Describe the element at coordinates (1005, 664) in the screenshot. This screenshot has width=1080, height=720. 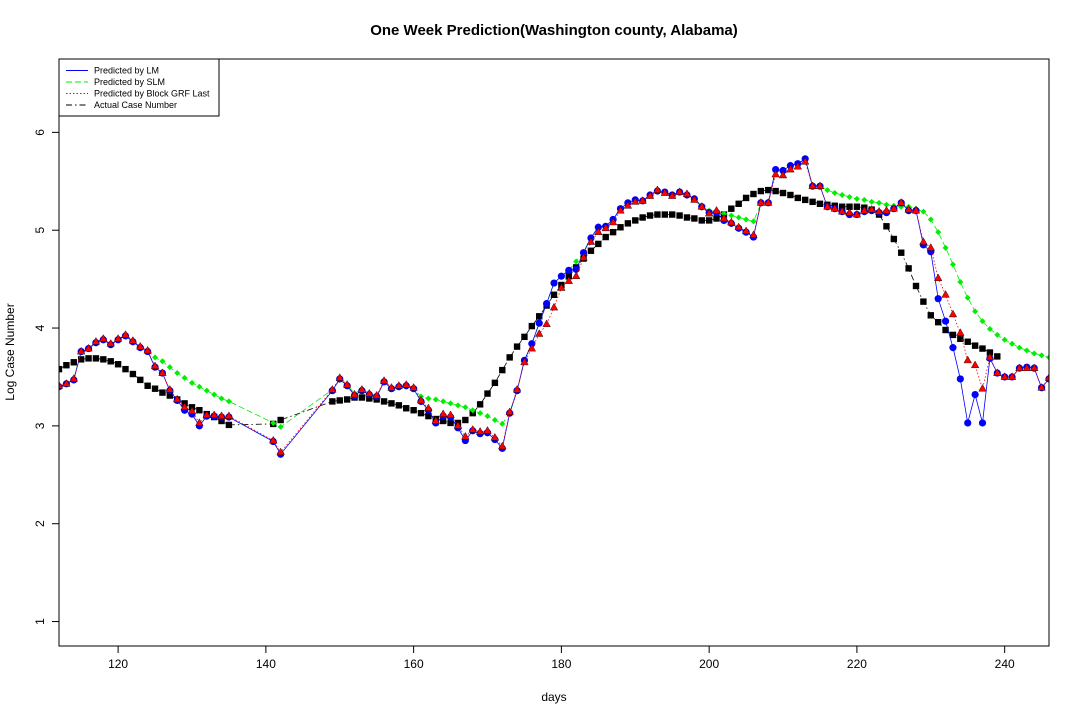
I see `x-tick-label: 240` at that location.